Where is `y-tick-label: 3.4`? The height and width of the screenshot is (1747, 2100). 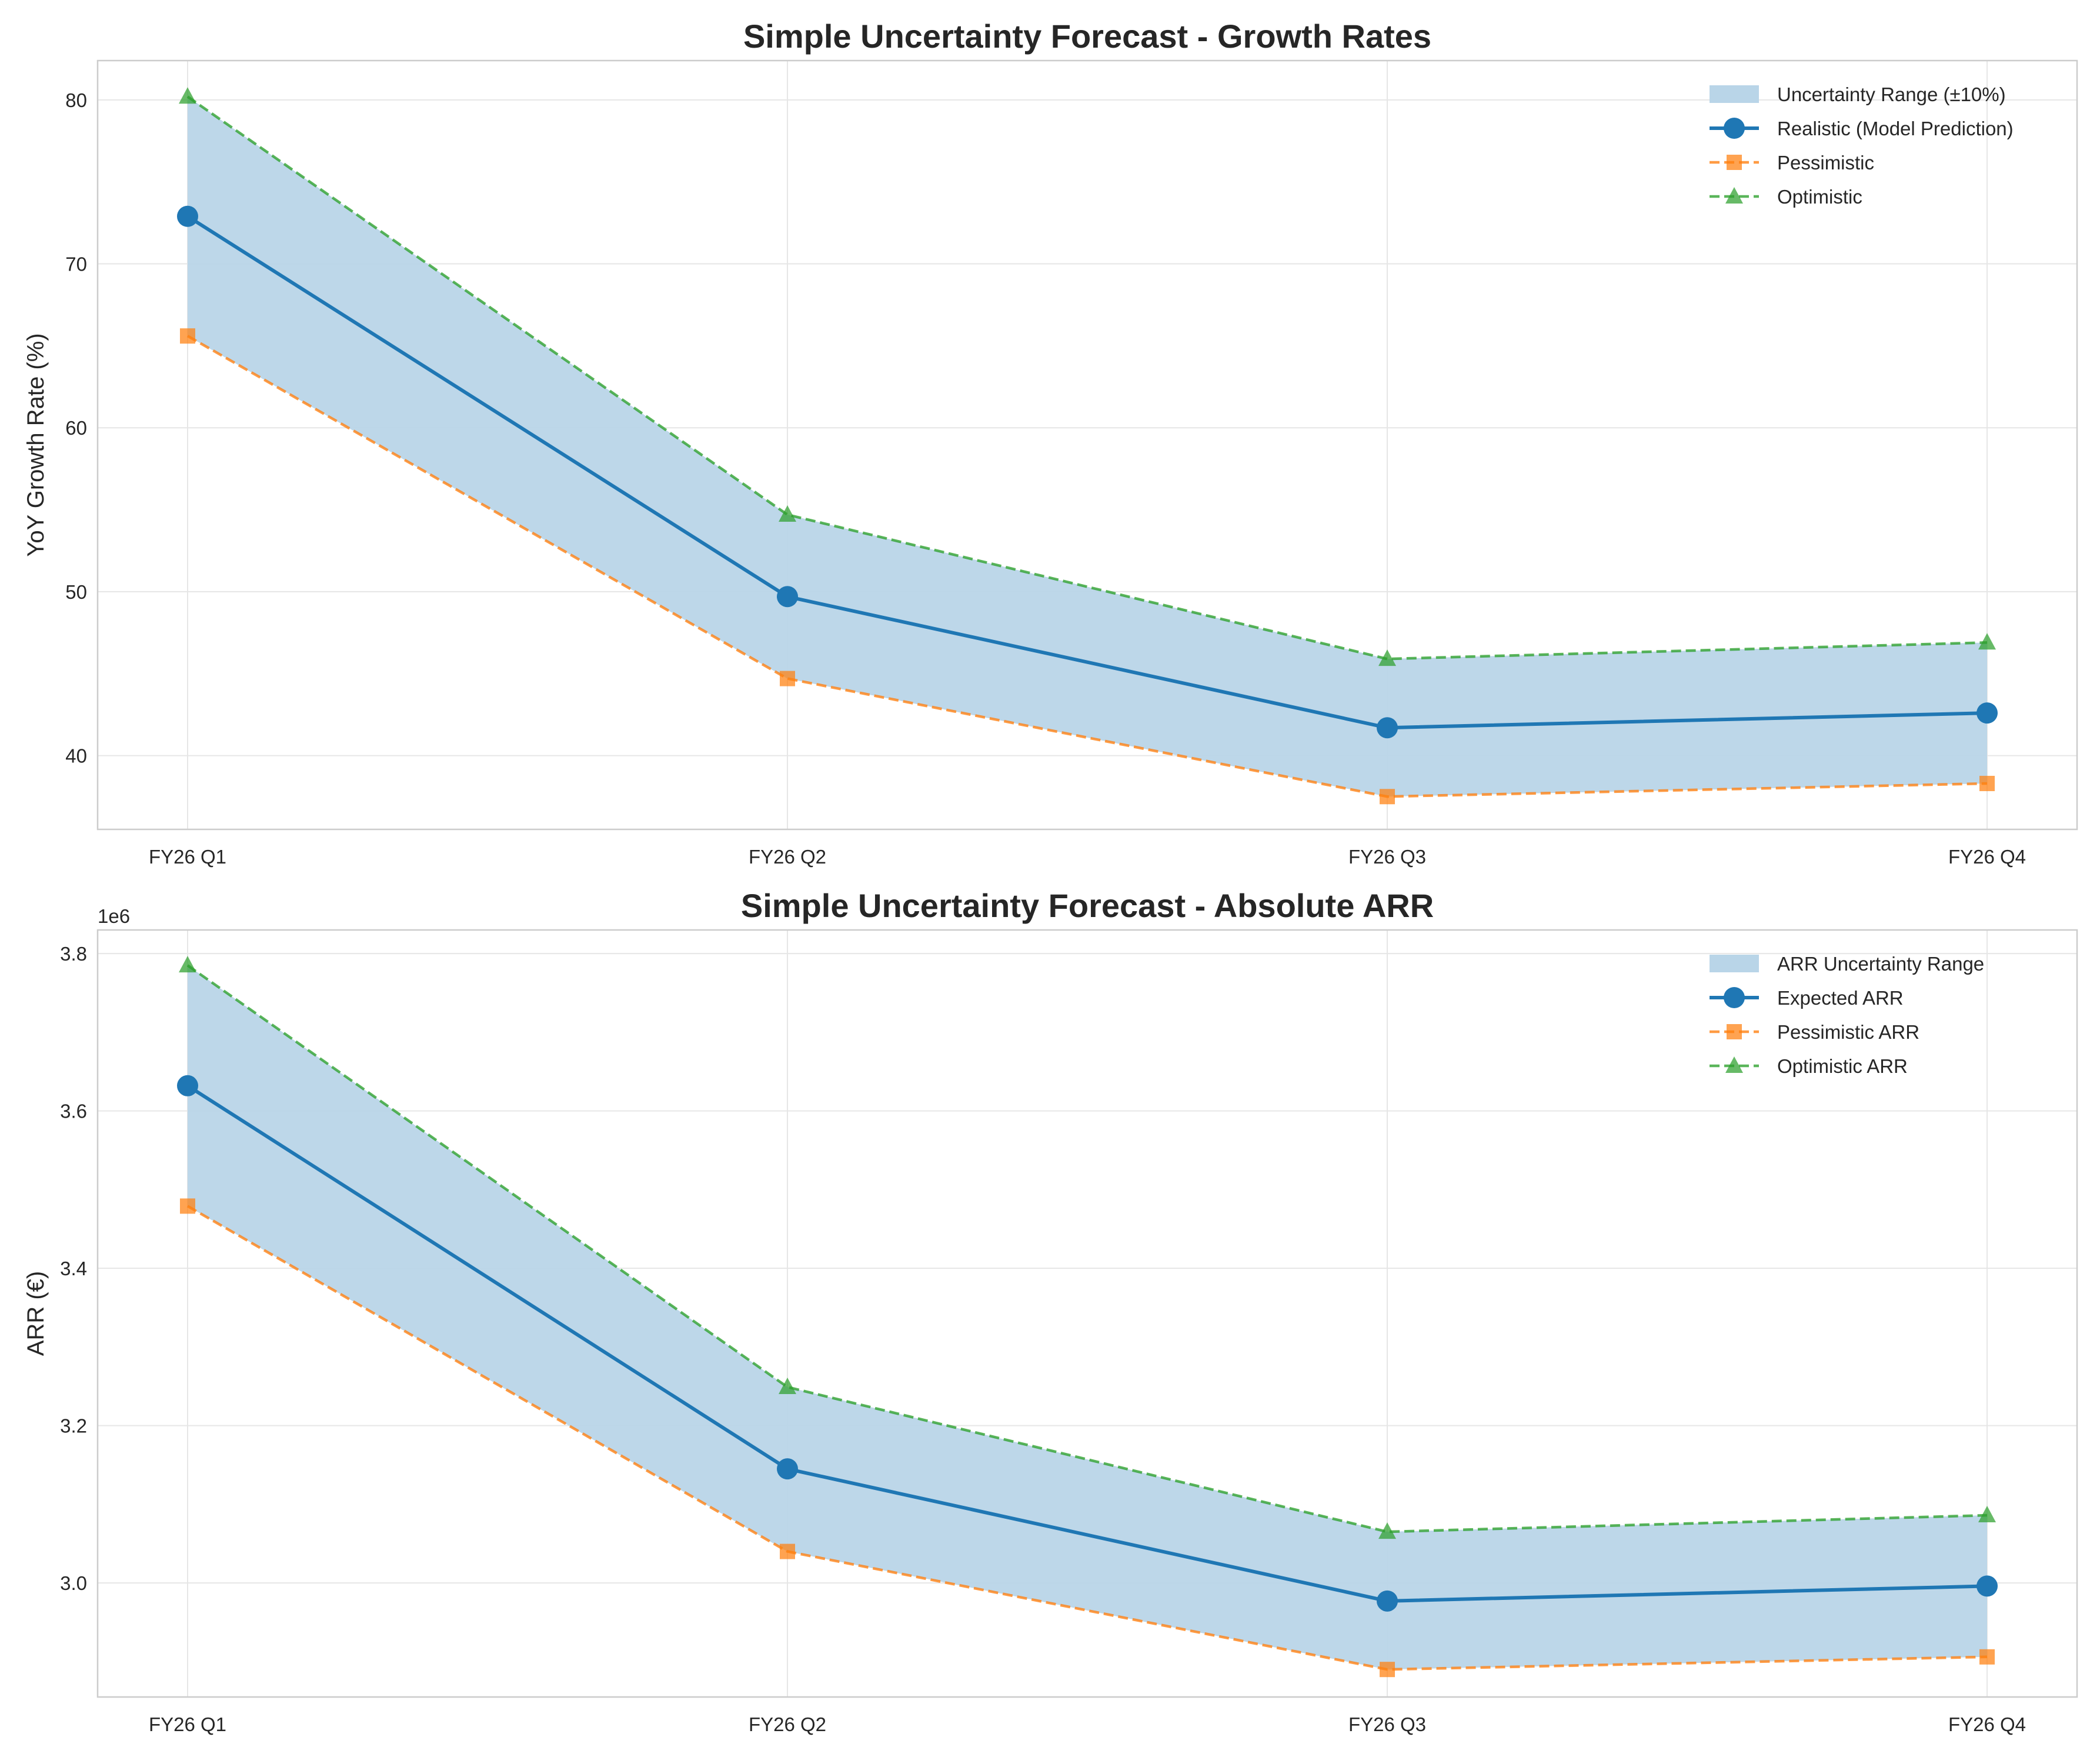
y-tick-label: 3.4 is located at coordinates (73, 1268).